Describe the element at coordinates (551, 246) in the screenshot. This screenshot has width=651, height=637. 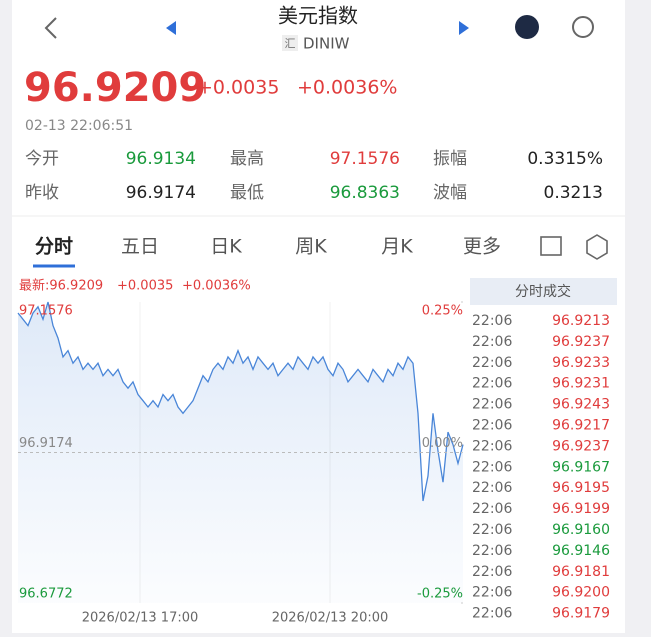
I see `layout-icon` at that location.